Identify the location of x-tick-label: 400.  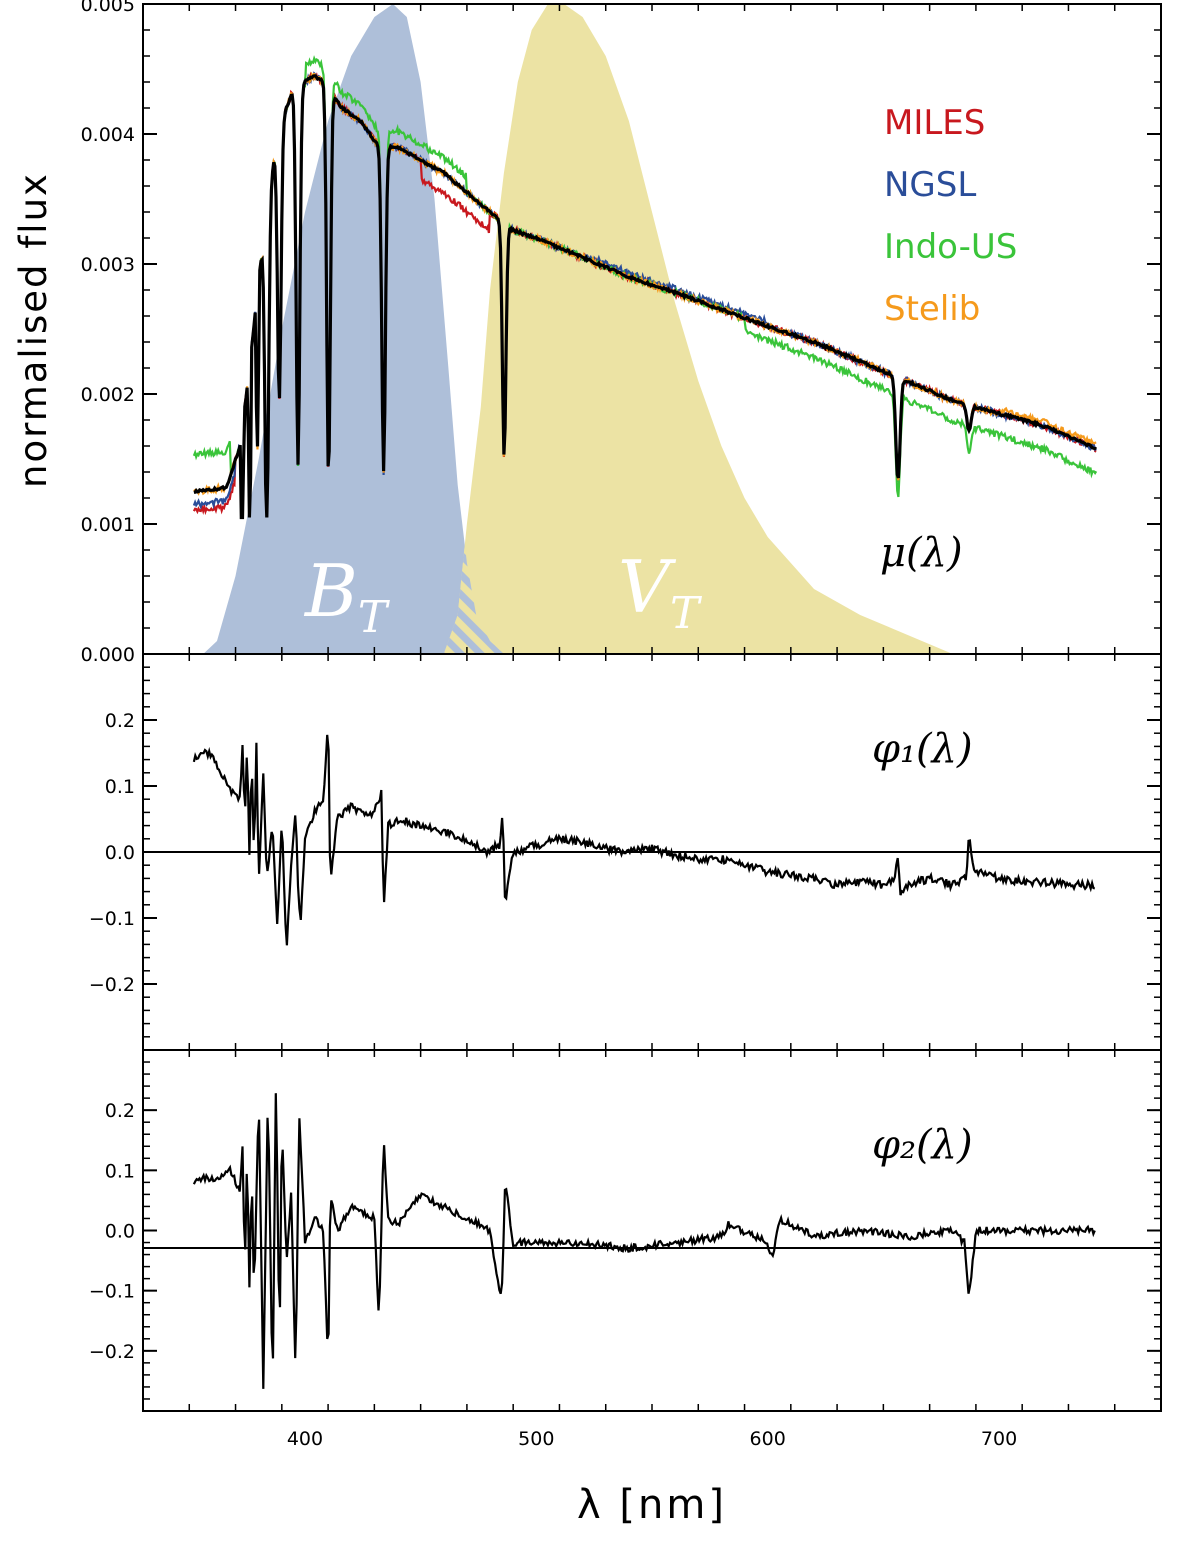
(305, 1439).